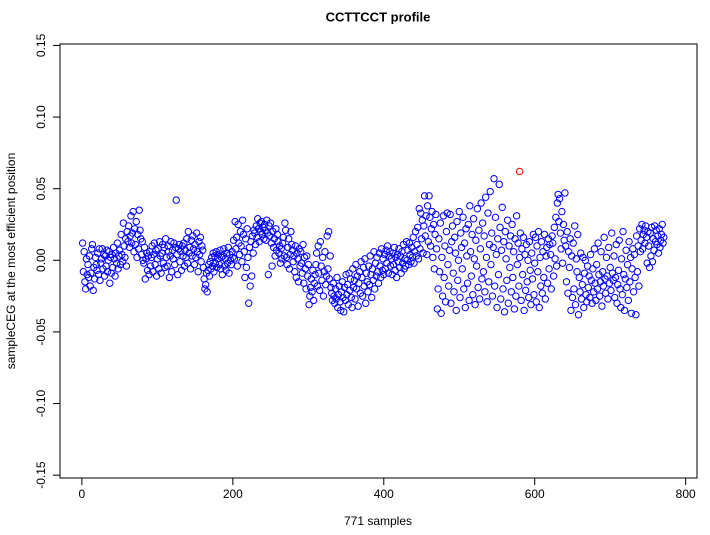 This screenshot has width=710, height=535. What do you see at coordinates (41, 189) in the screenshot?
I see `y-tick-label: 0.05` at bounding box center [41, 189].